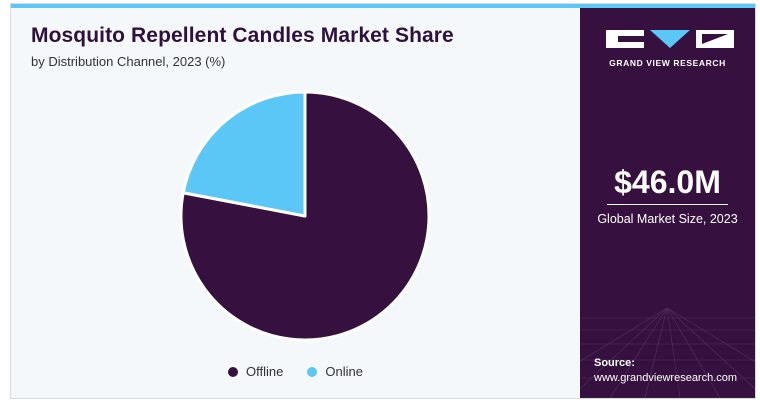 The width and height of the screenshot is (760, 403). Describe the element at coordinates (667, 219) in the screenshot. I see `market-size-label: Global Market Size, 2023` at that location.